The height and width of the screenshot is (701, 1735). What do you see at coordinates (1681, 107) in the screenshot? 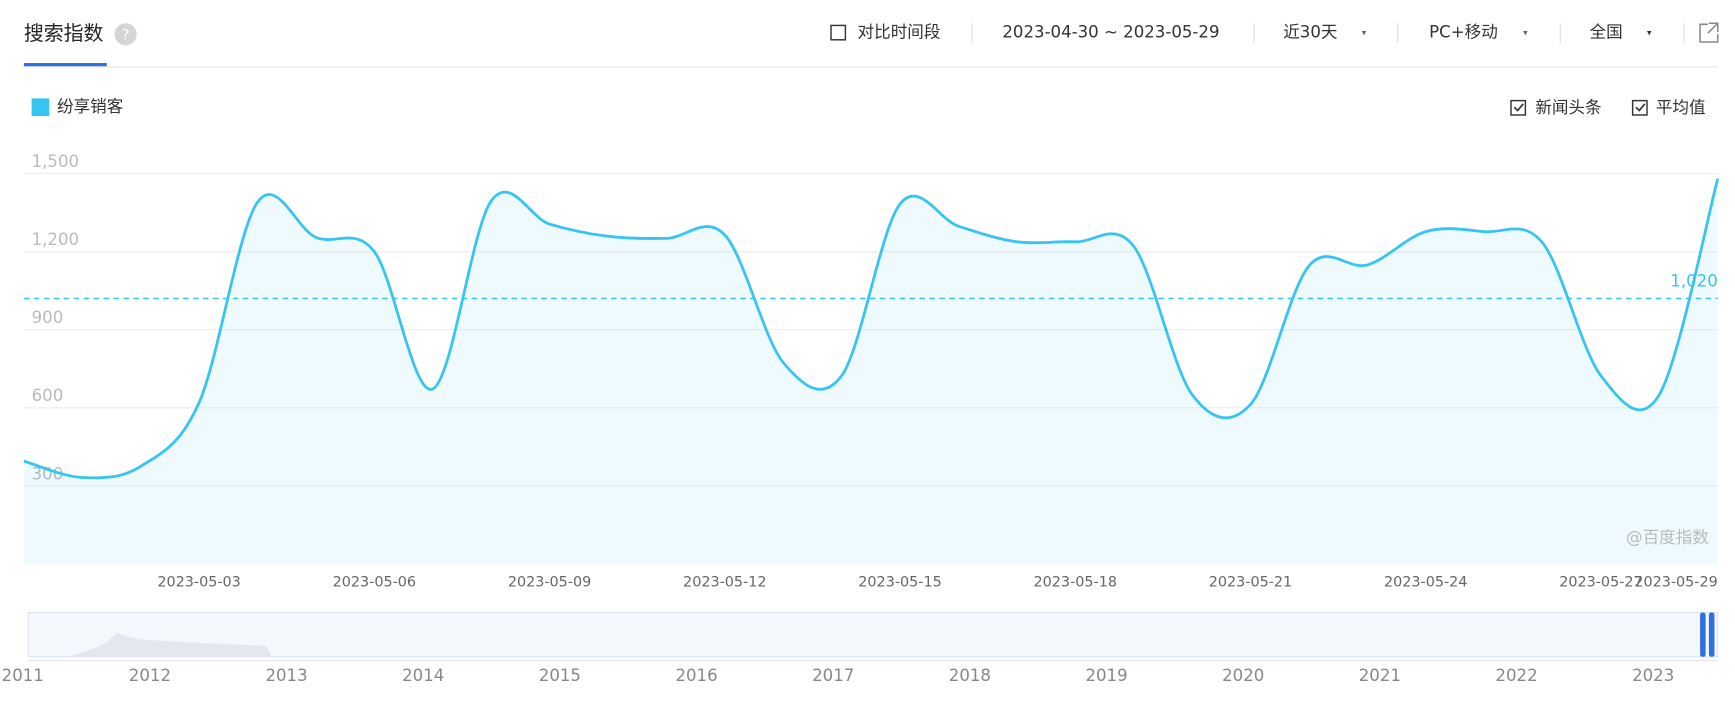
I see `toggle-label: 平均值` at bounding box center [1681, 107].